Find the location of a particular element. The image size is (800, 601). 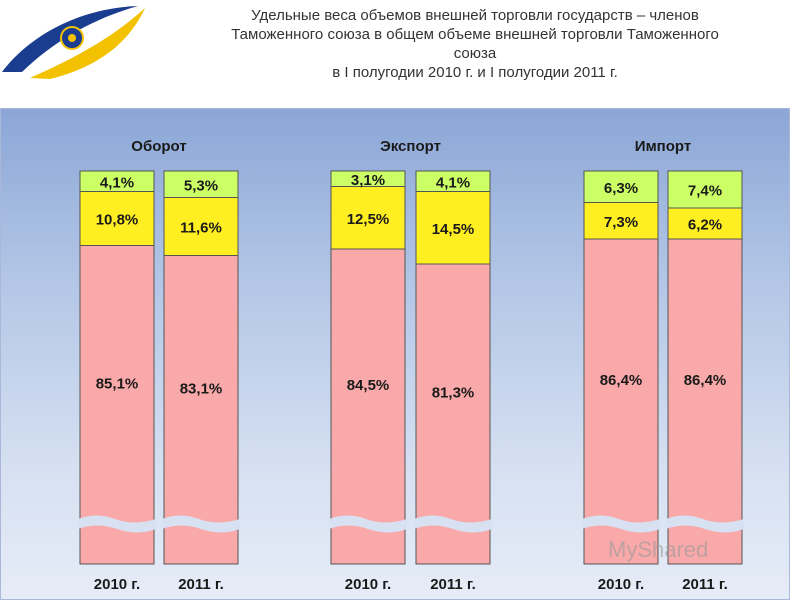

bar-1-2-middle-segment is located at coordinates (201, 226).